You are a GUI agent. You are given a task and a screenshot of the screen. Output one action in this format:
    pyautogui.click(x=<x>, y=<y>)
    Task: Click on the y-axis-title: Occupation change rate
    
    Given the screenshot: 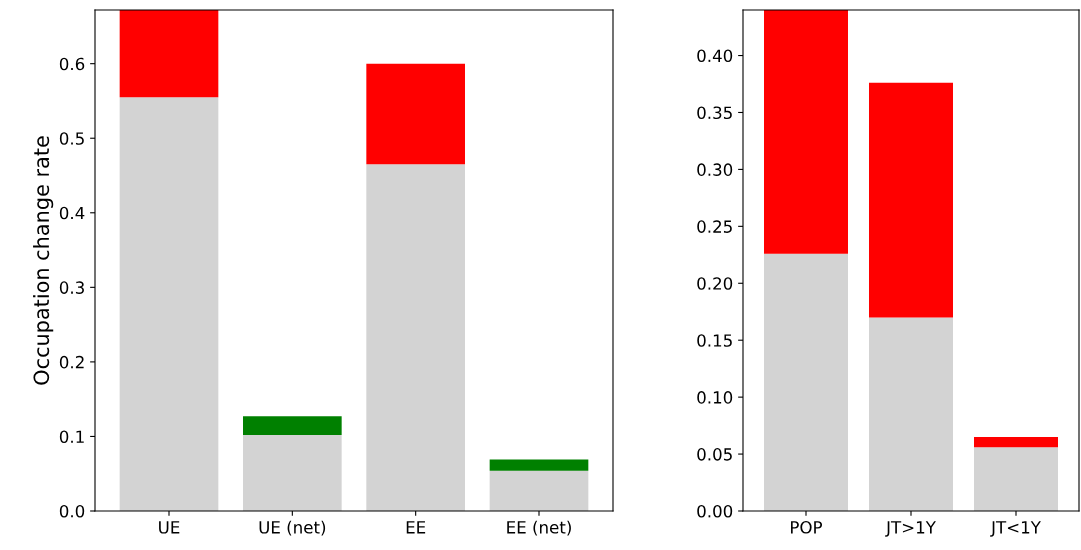 What is the action you would take?
    pyautogui.click(x=43, y=260)
    